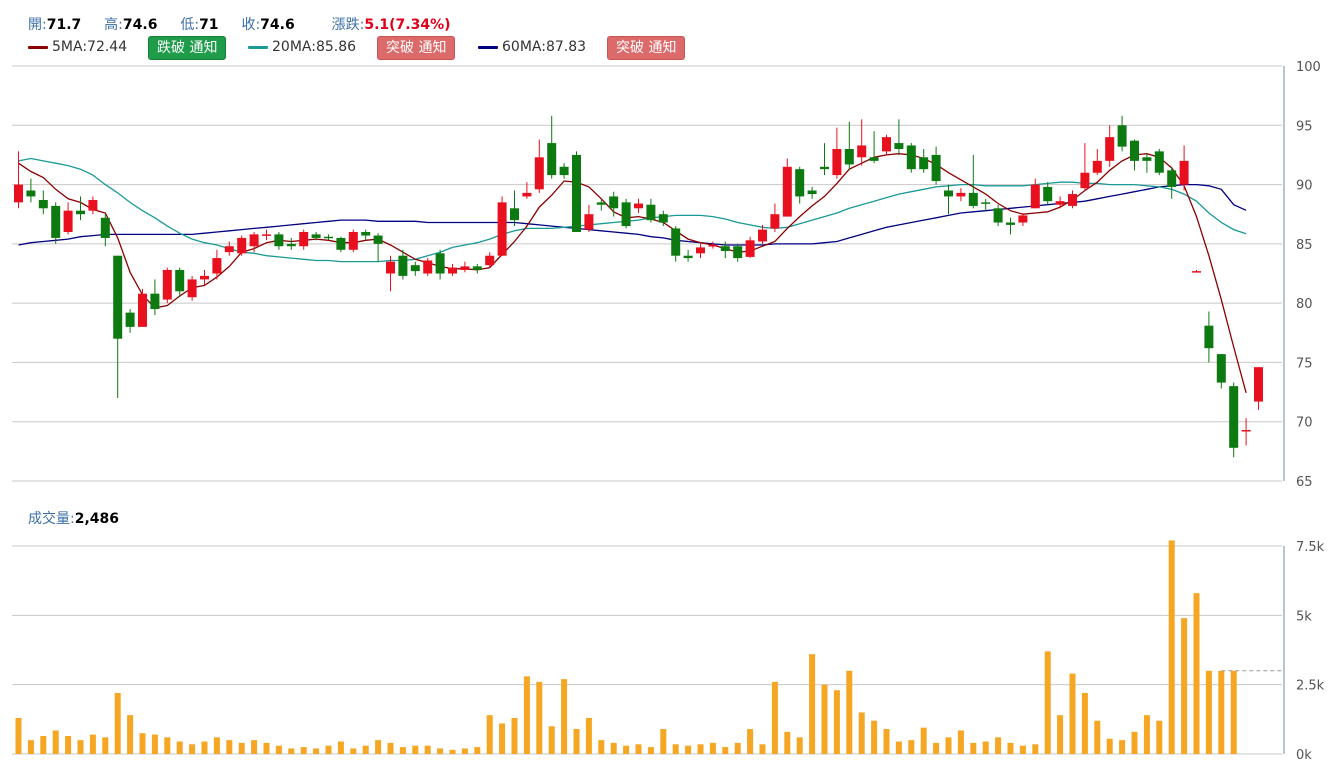 Image resolution: width=1332 pixels, height=765 pixels. What do you see at coordinates (239, 24) in the screenshot?
I see `ohlc-header: 開:71.7 高:74.6 低:71 收:74.6 漲跌:5.1(7.34%)` at bounding box center [239, 24].